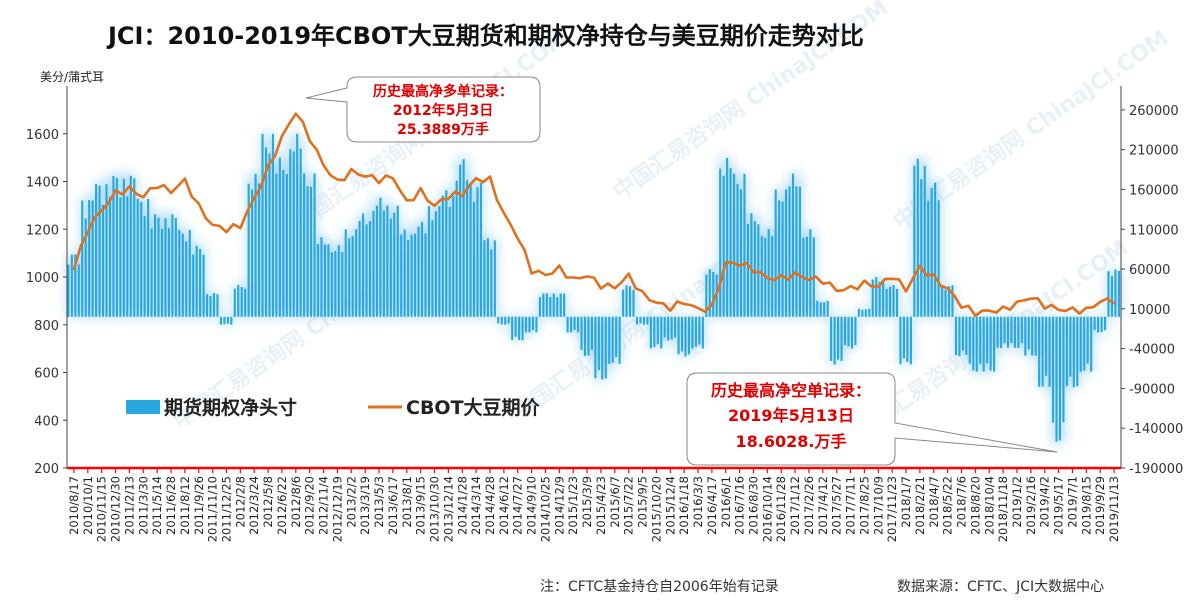 This screenshot has width=1203, height=609. I want to click on right-tick-label: -90000, so click(1152, 389).